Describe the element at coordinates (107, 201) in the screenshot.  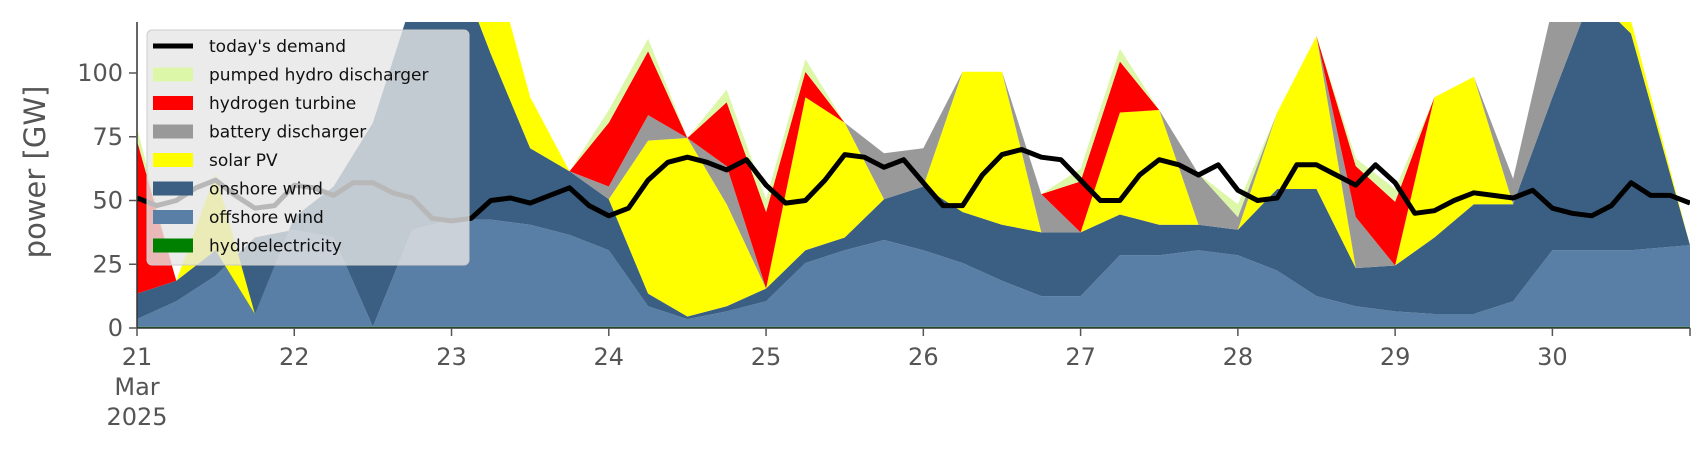
I see `y-tick-label: 50` at that location.